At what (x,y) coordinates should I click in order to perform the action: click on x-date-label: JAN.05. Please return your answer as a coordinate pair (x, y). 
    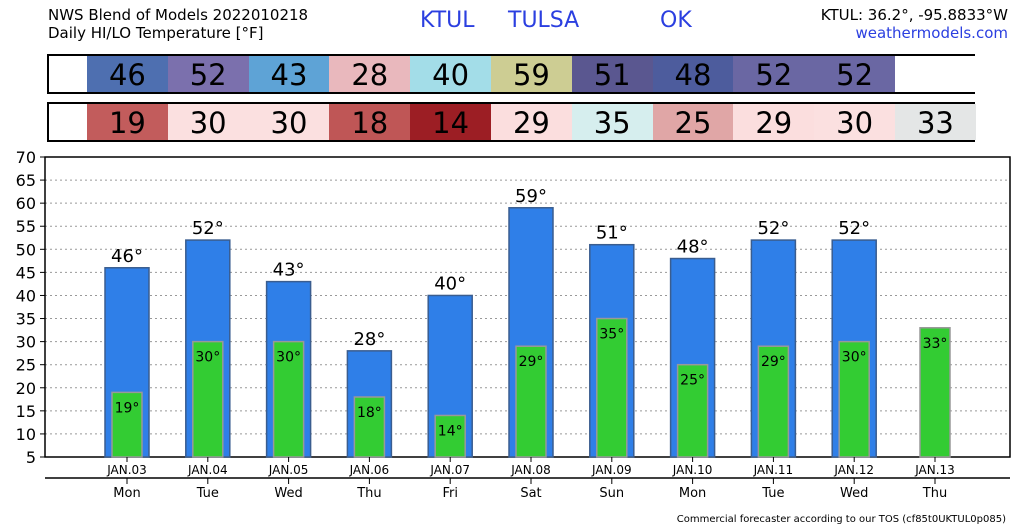
    Looking at the image, I should click on (288, 470).